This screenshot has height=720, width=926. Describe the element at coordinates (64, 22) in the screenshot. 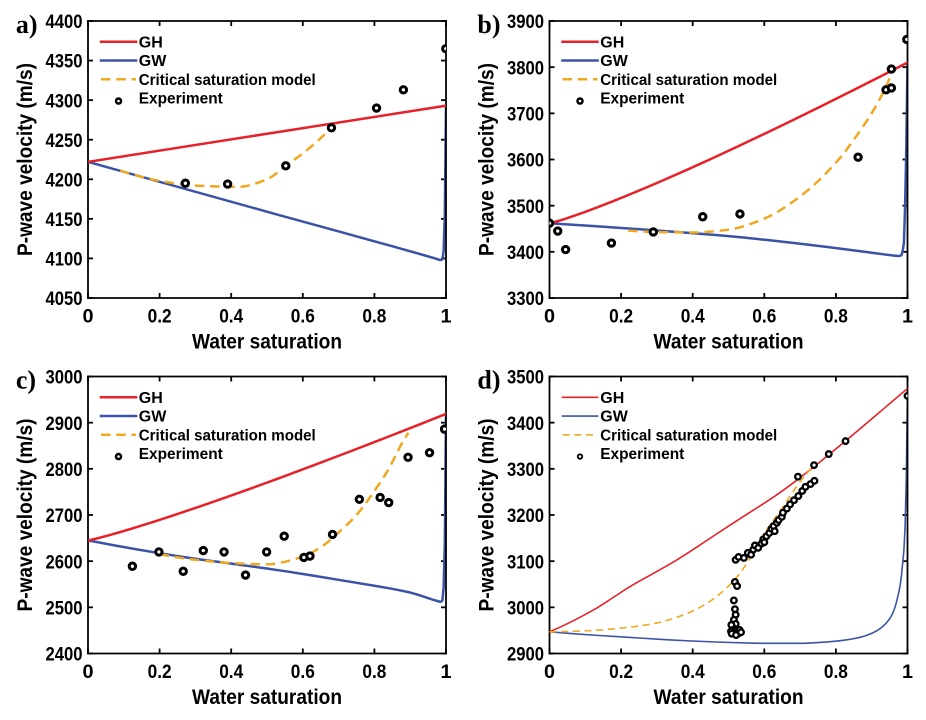

I see `svg-text: 4400` at that location.